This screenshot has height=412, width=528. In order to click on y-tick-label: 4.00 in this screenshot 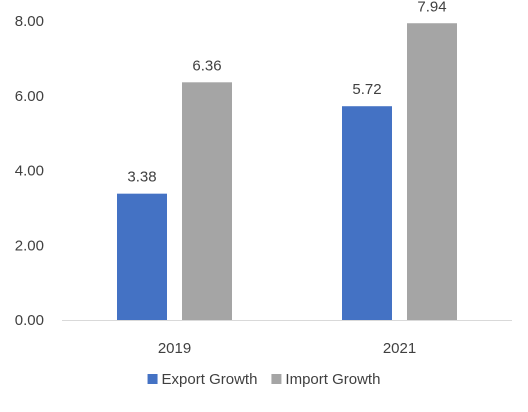, I will do `click(29, 171)`.